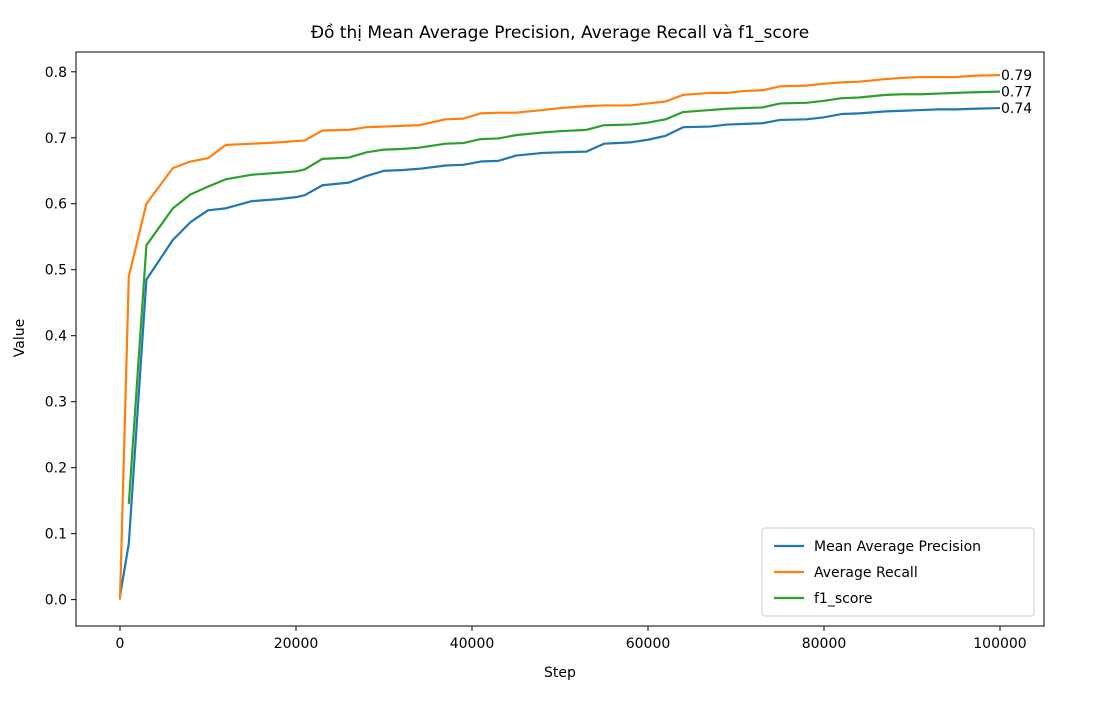 This screenshot has width=1093, height=705. Describe the element at coordinates (571, 639) in the screenshot. I see `x-axis: 0 20000 40000 60000 80000 100000` at that location.